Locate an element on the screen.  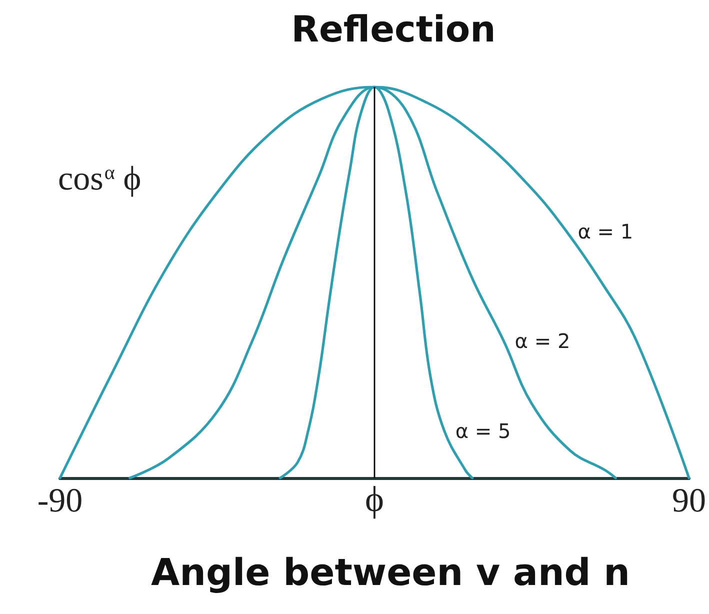
x-tick-label: 90 is located at coordinates (689, 501).